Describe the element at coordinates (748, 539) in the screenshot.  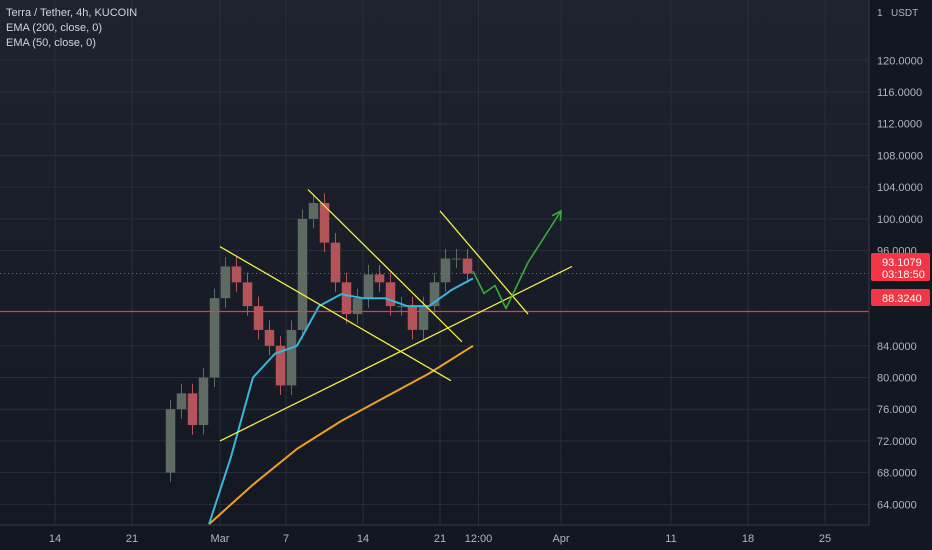
I see `time-tick-label: 18` at that location.